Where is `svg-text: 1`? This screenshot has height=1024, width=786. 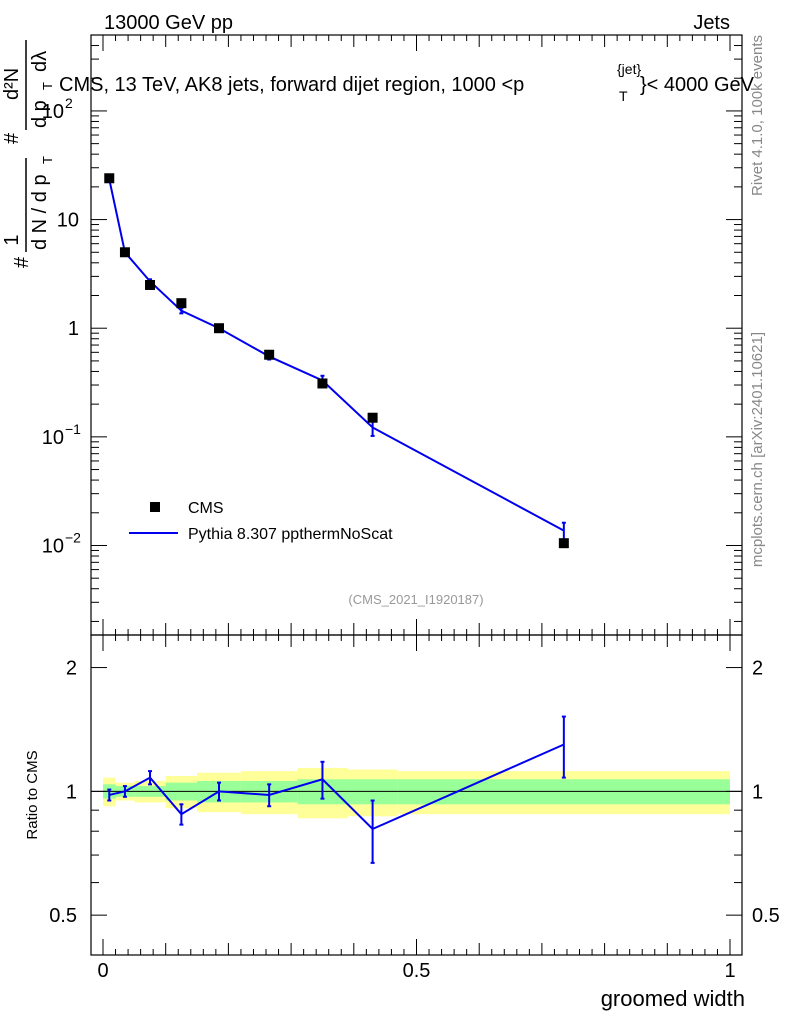
svg-text: 1 is located at coordinates (12, 239).